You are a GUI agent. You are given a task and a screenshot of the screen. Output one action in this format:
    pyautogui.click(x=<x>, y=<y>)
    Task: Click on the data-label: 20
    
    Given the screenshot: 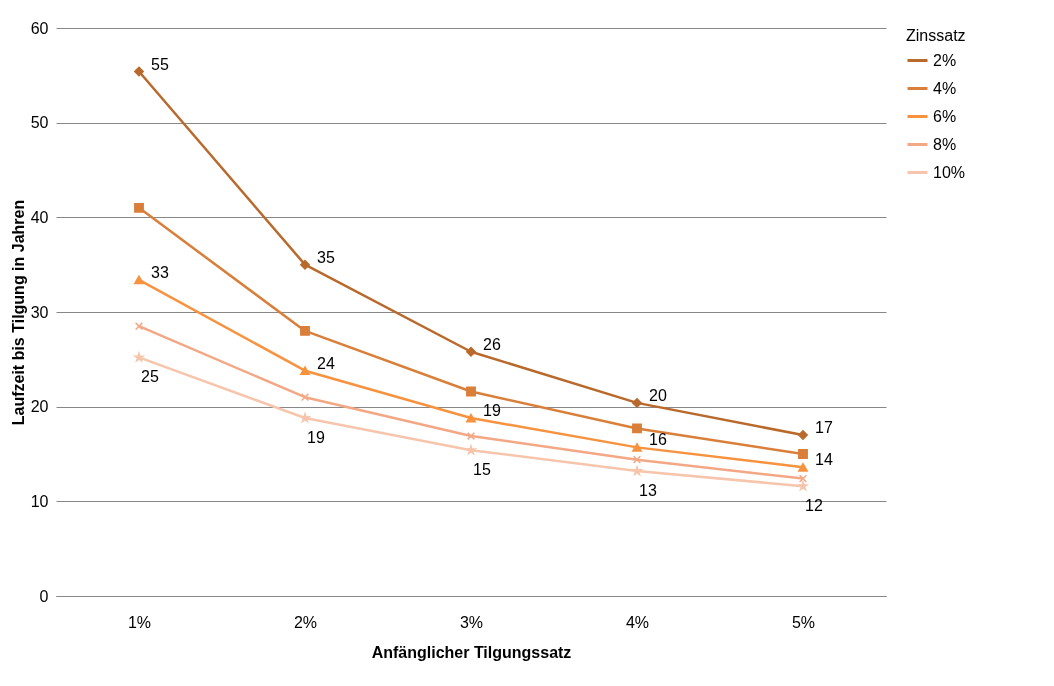 What is the action you would take?
    pyautogui.click(x=658, y=395)
    